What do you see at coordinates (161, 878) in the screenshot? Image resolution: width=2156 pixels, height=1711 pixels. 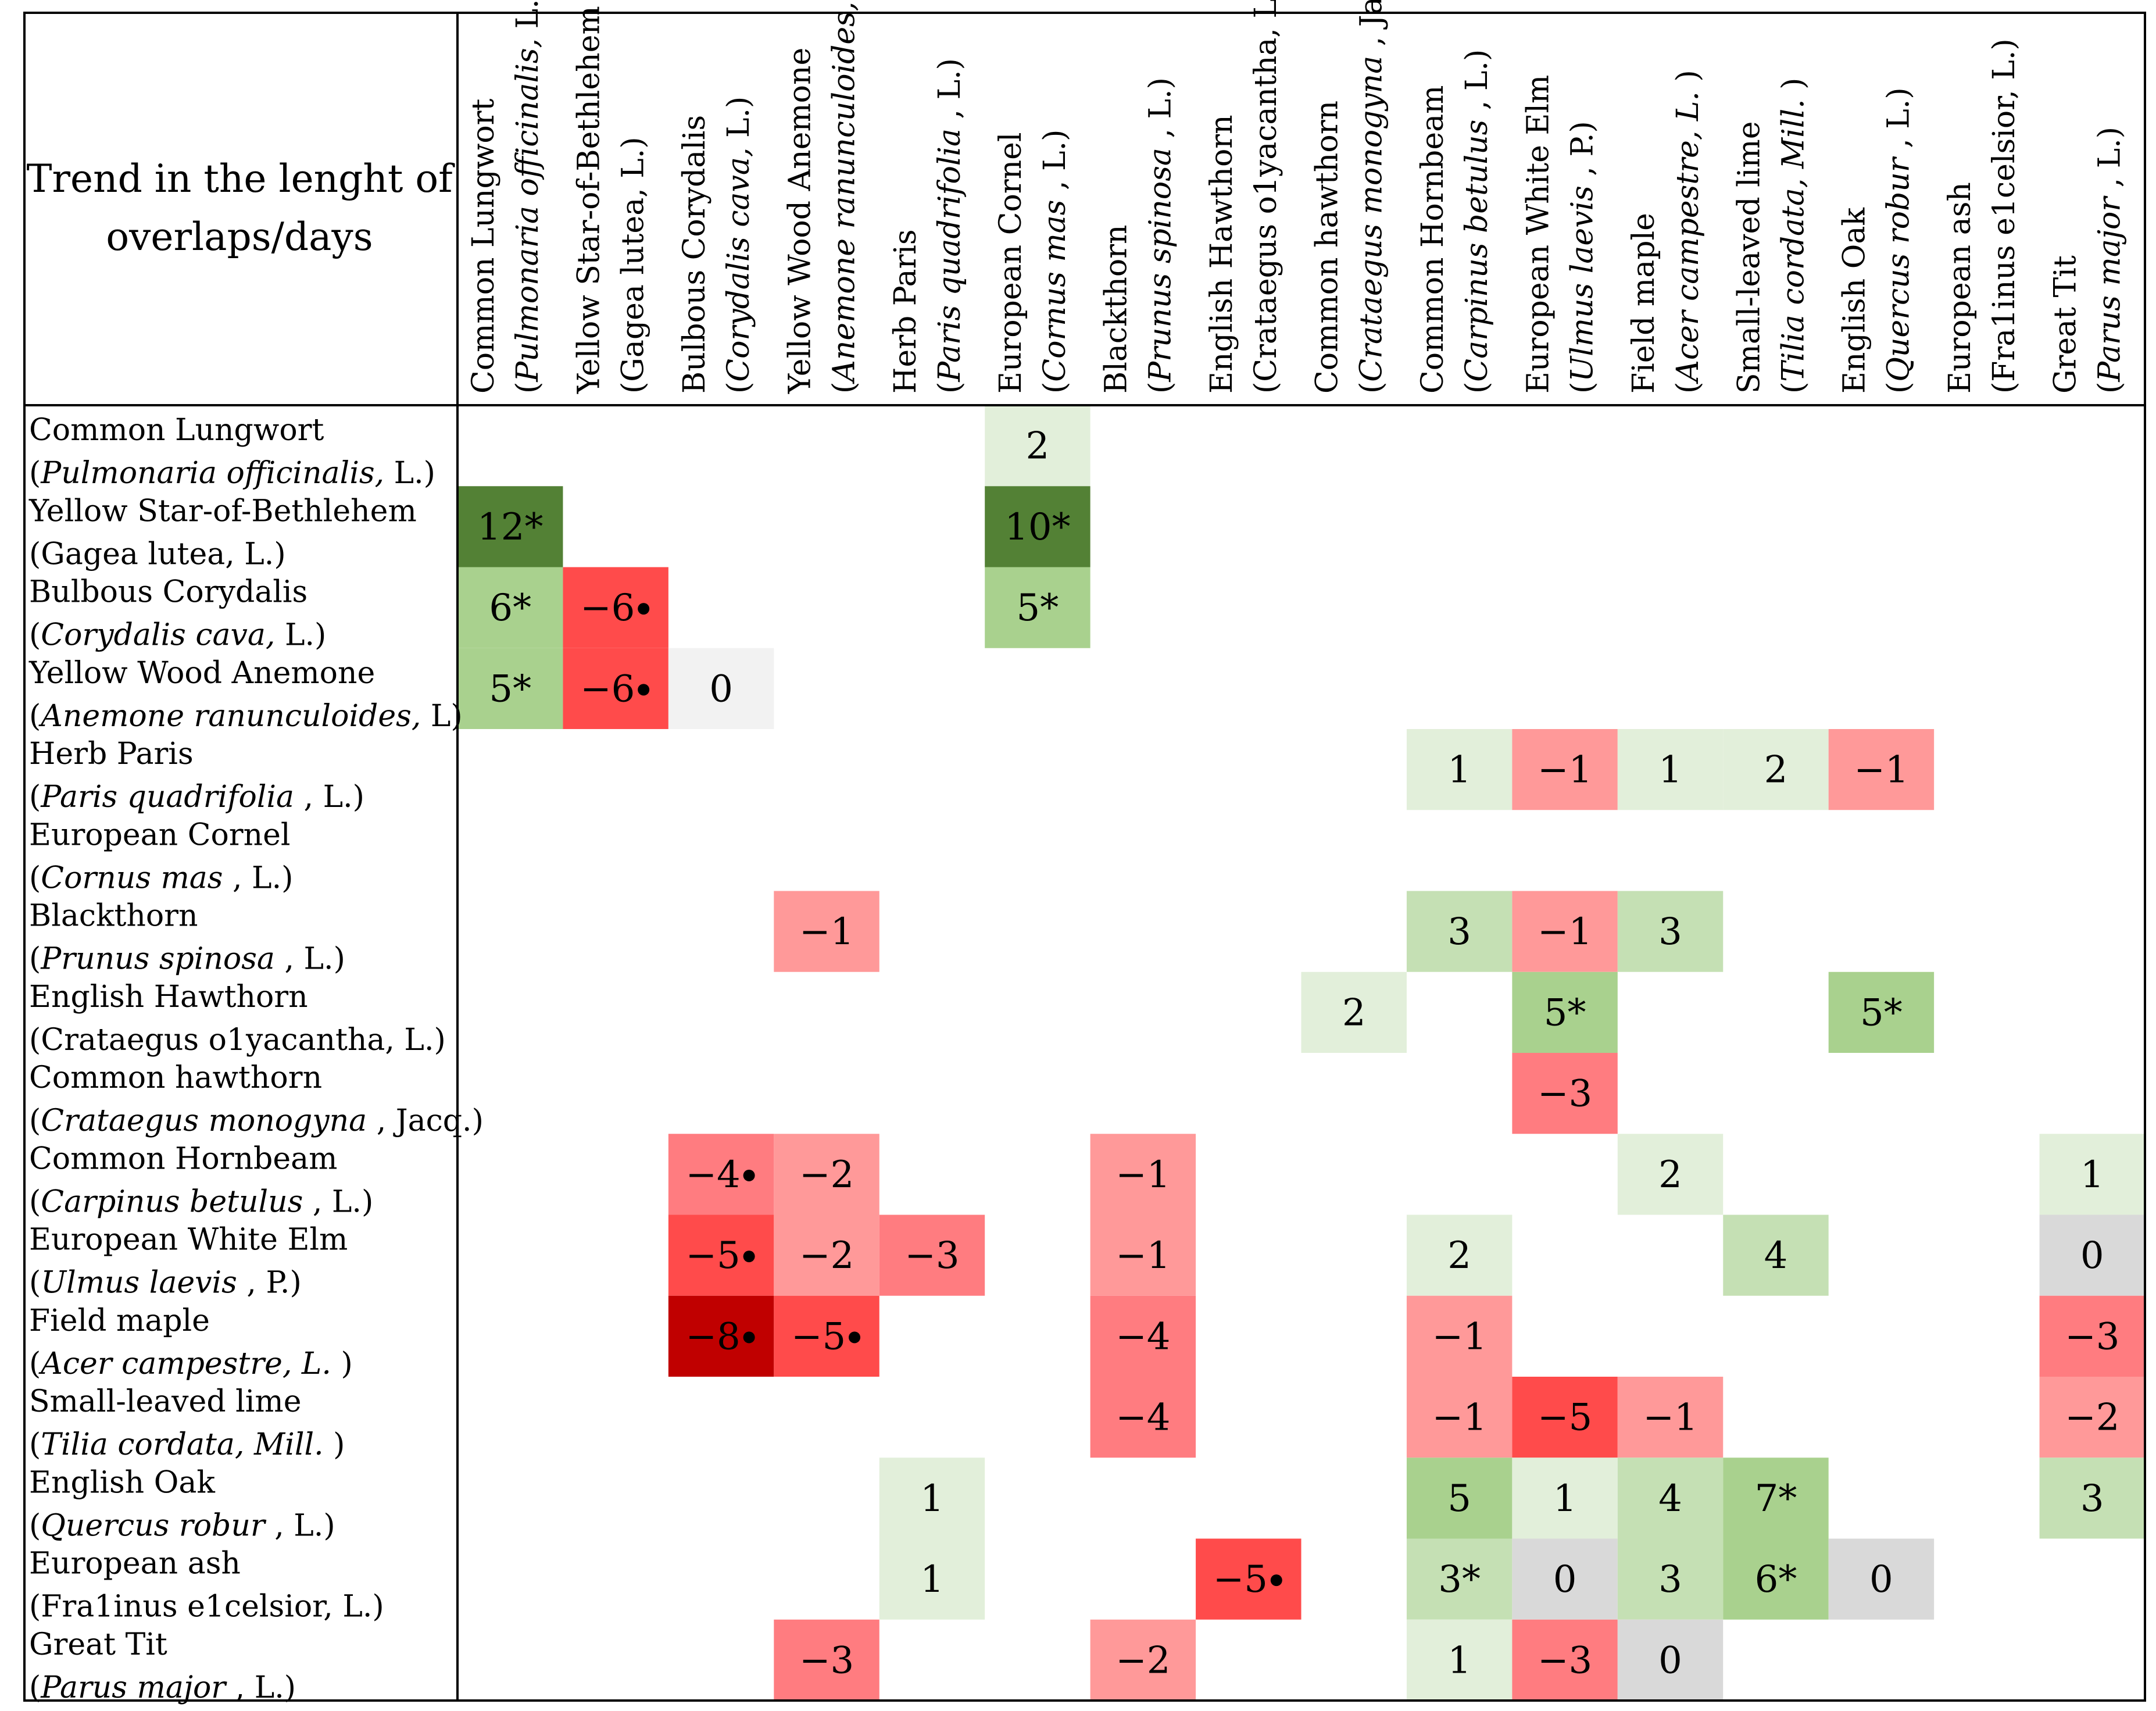 I see `row-header-latin: (Cornus mas , L.)` at bounding box center [161, 878].